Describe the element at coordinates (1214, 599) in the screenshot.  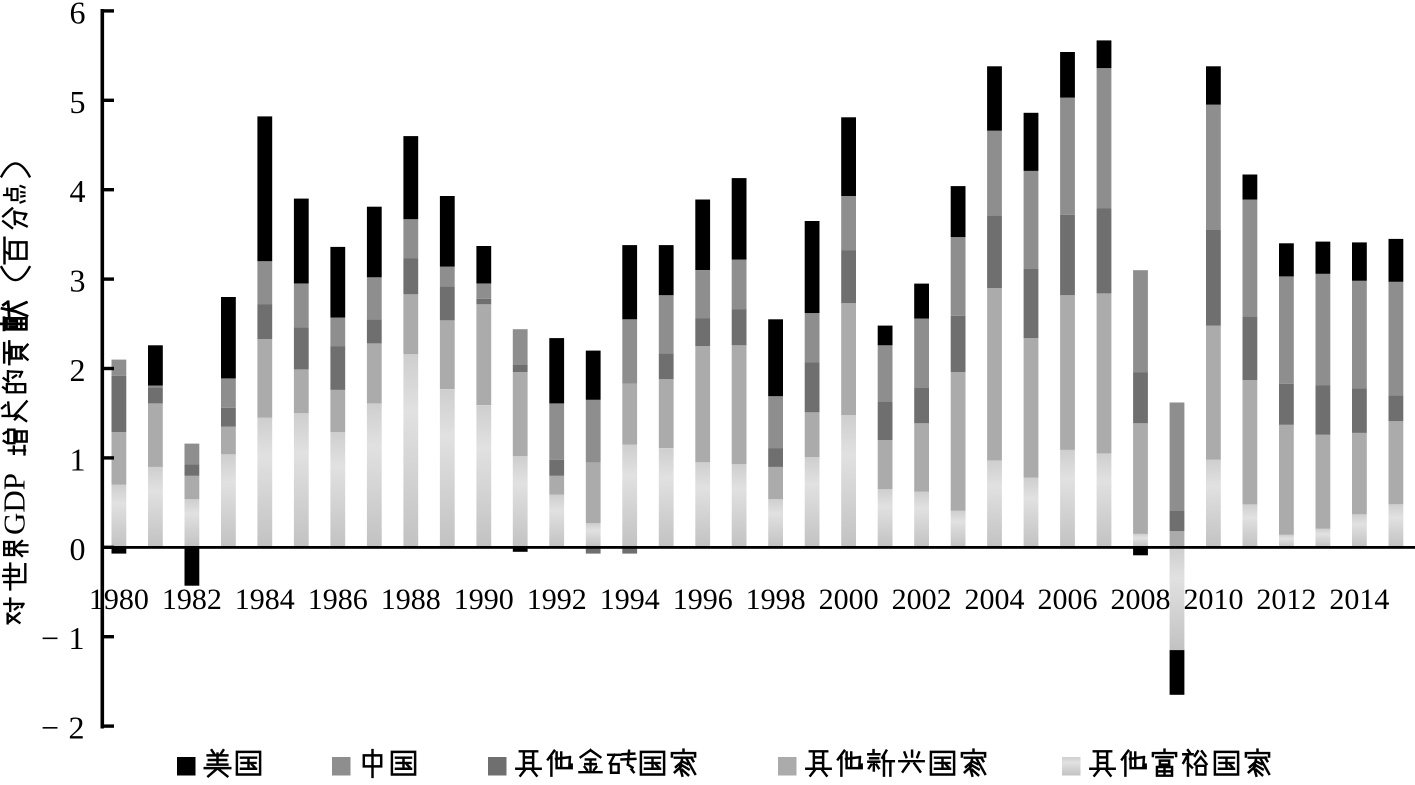
I see `svg-text: 2010` at that location.